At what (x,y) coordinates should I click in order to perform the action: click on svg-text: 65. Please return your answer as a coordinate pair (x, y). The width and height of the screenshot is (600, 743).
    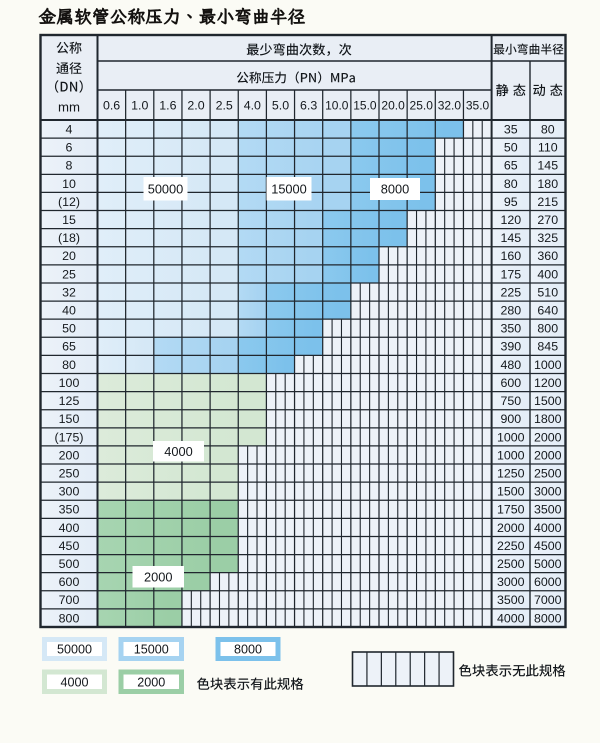
    Looking at the image, I should click on (511, 166).